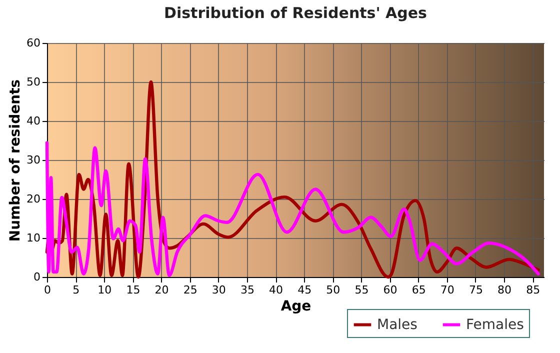 The height and width of the screenshot is (353, 560). I want to click on chart-title: Distribution of Residents' Ages, so click(296, 13).